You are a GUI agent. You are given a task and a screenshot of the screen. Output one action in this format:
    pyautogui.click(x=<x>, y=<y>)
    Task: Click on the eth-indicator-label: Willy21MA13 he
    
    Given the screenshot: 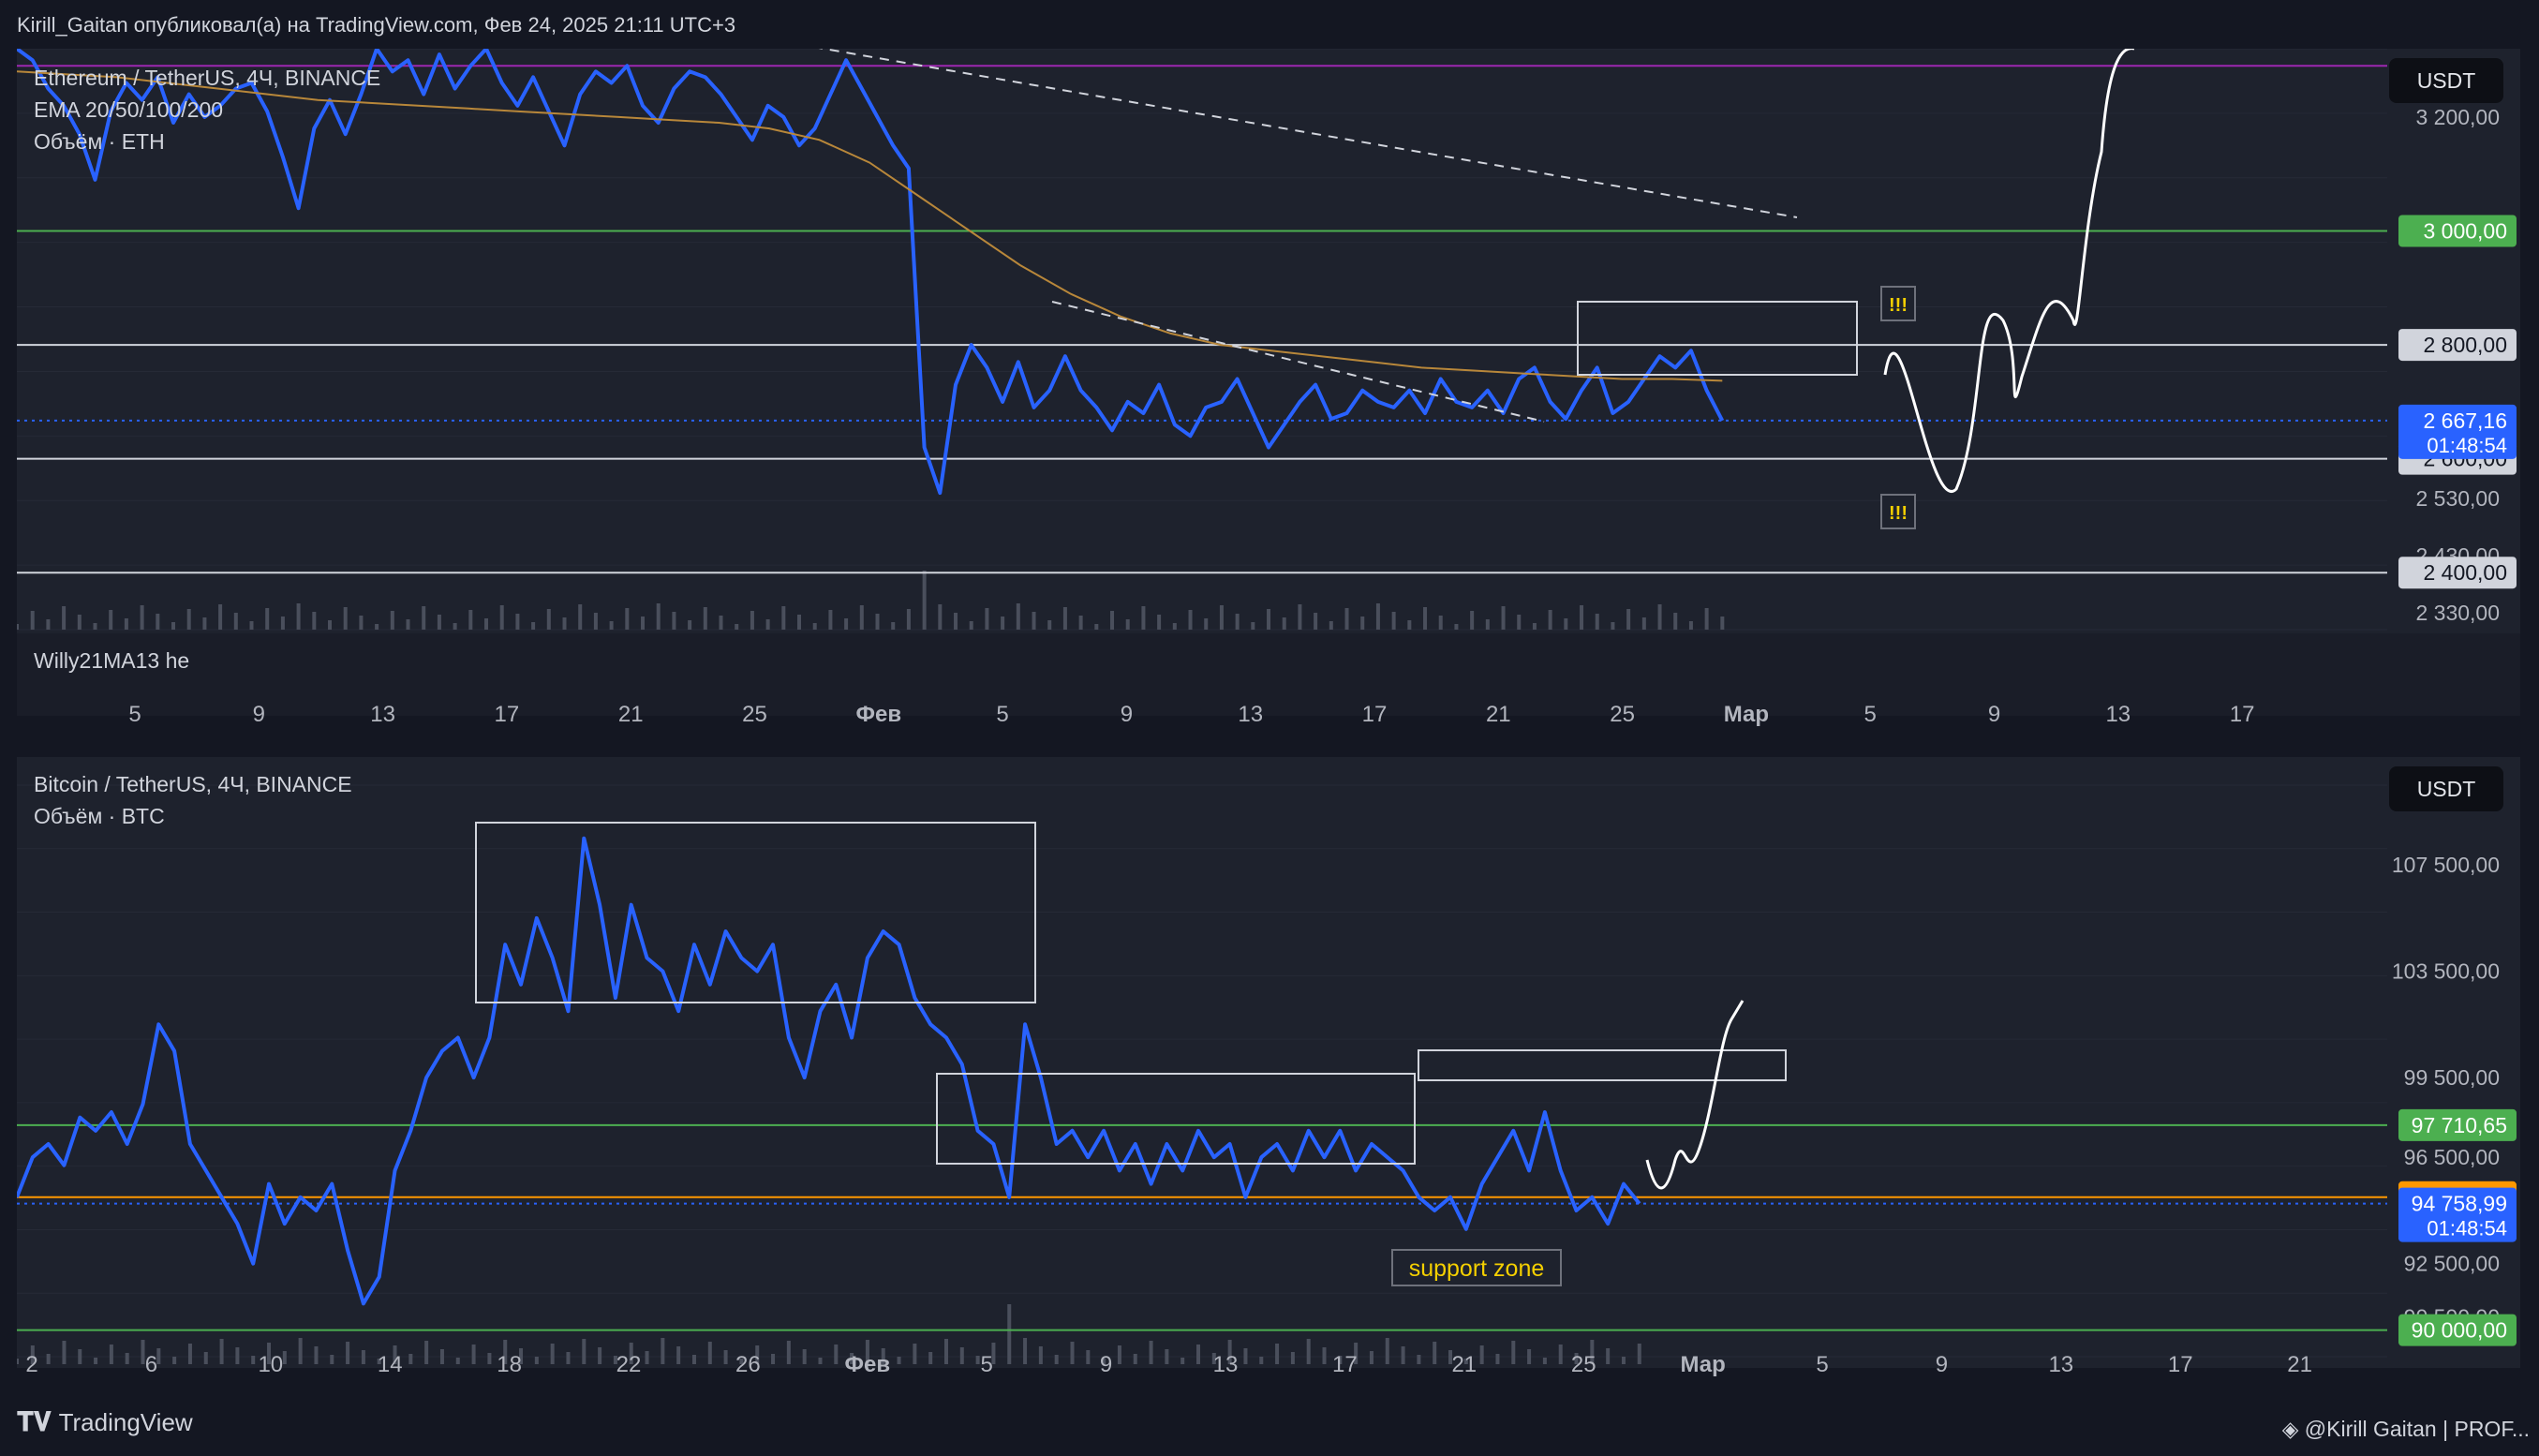 What is the action you would take?
    pyautogui.click(x=112, y=660)
    